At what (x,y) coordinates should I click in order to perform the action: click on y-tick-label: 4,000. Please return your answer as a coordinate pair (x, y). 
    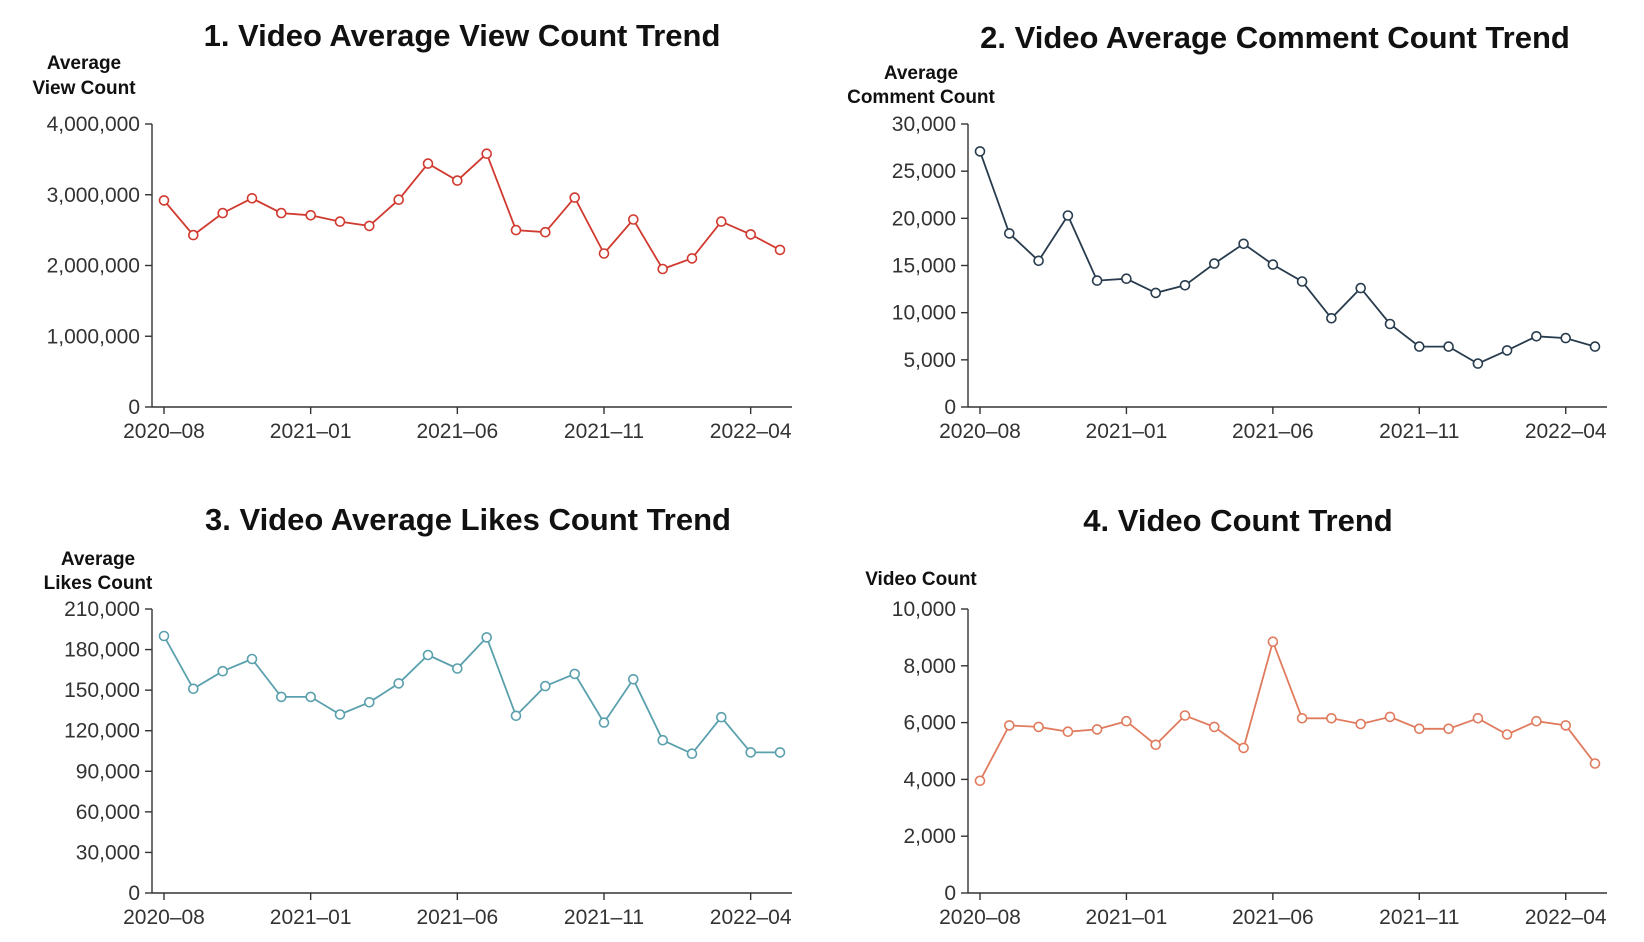
    Looking at the image, I should click on (929, 779).